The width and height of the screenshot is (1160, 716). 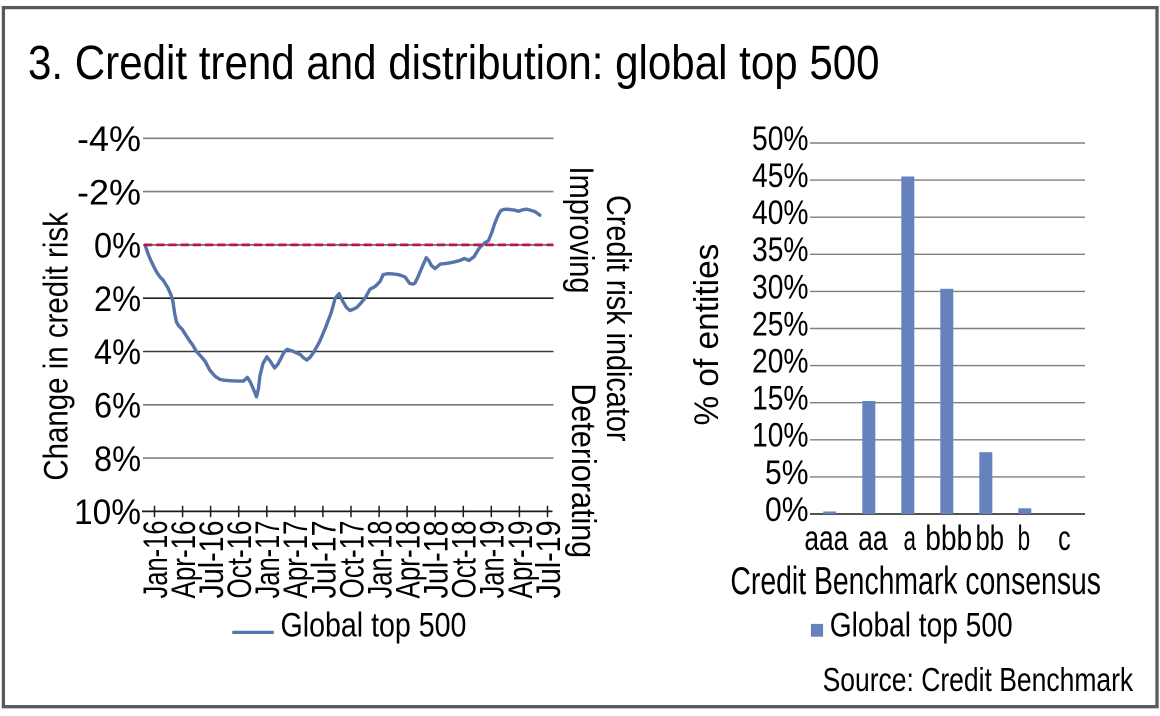 What do you see at coordinates (155, 560) in the screenshot?
I see `svg-text: Jan-16` at bounding box center [155, 560].